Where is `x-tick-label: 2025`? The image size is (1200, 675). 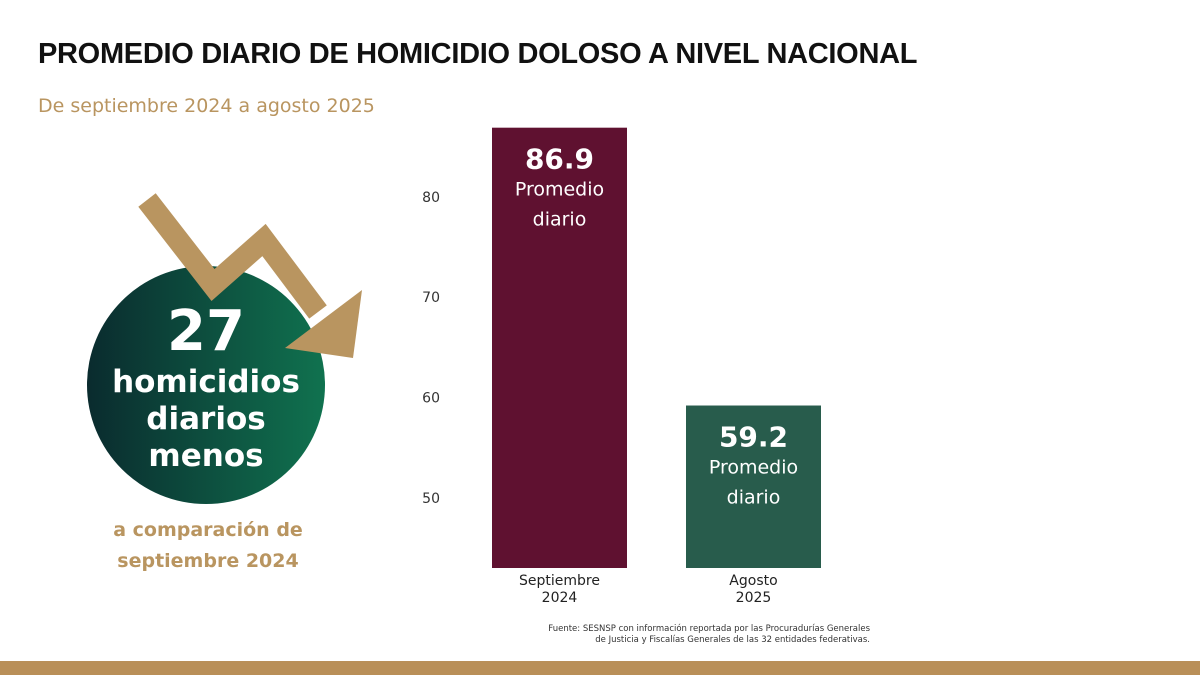
x-tick-label: 2025 is located at coordinates (754, 598).